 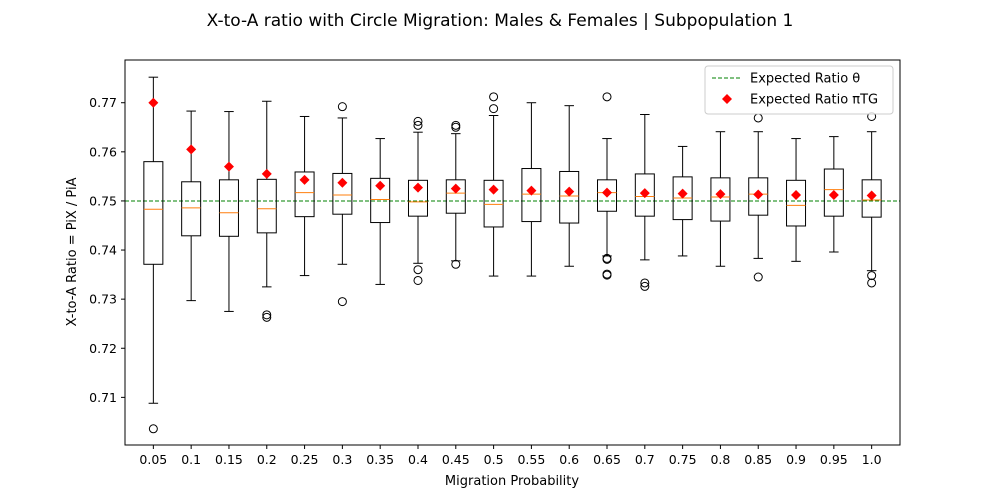 What do you see at coordinates (153, 459) in the screenshot?
I see `x-tick-label: 0.05` at bounding box center [153, 459].